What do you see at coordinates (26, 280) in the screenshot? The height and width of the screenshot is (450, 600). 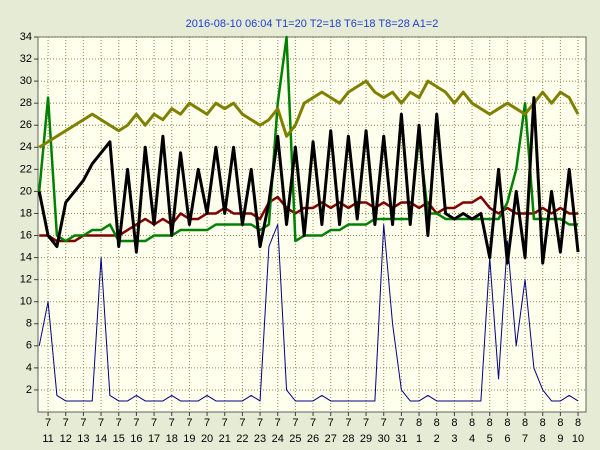 I see `y-tick-label: 12` at bounding box center [26, 280].